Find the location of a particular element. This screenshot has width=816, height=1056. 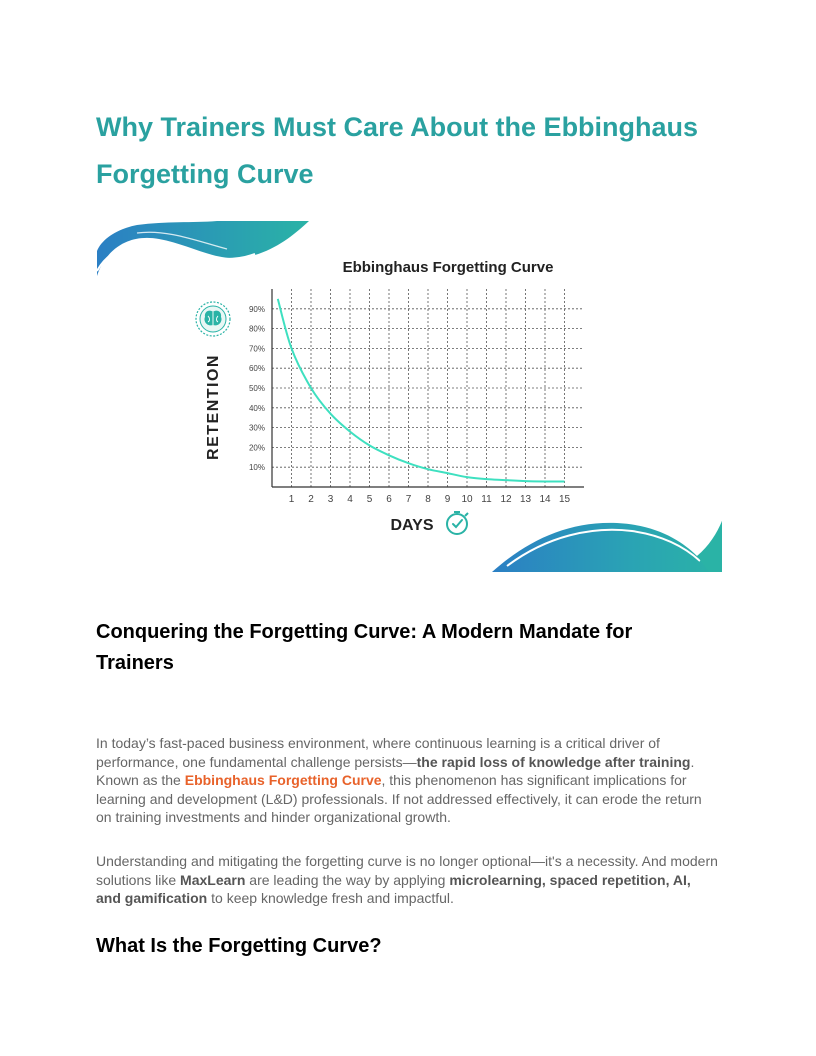

y-tick-label: 30% is located at coordinates (257, 428).